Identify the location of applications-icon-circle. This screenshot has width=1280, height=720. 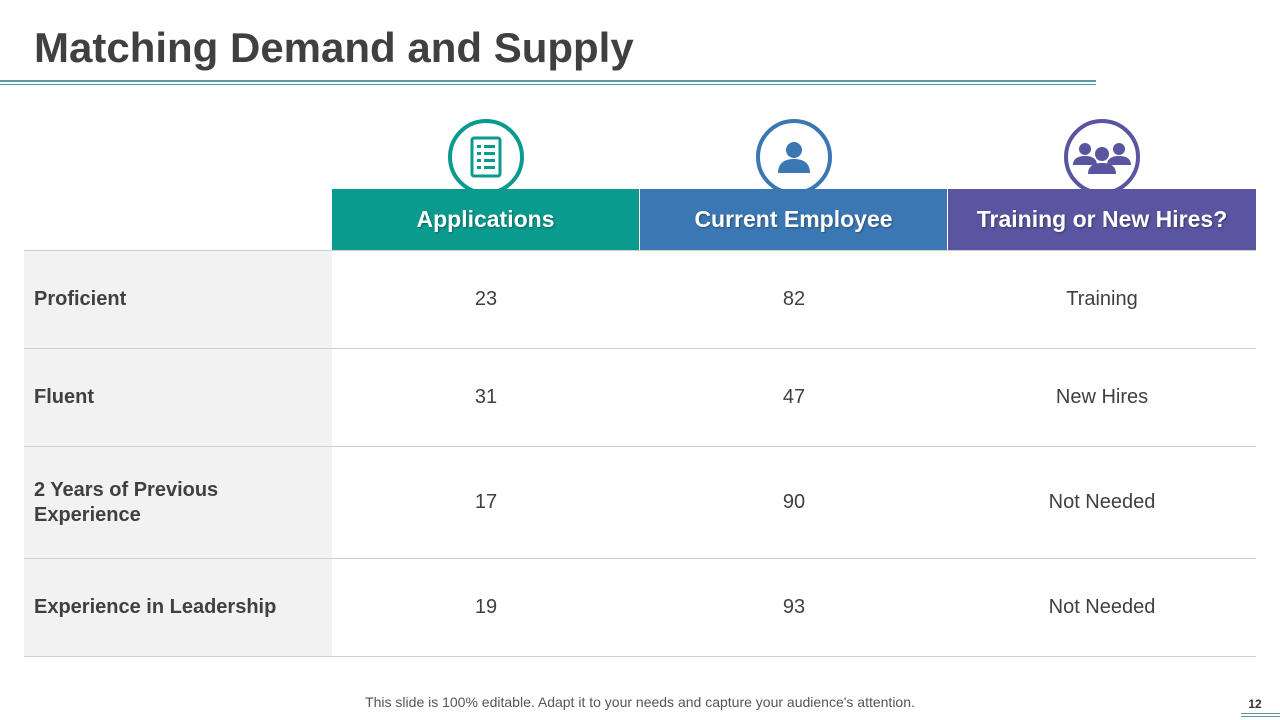
(486, 157).